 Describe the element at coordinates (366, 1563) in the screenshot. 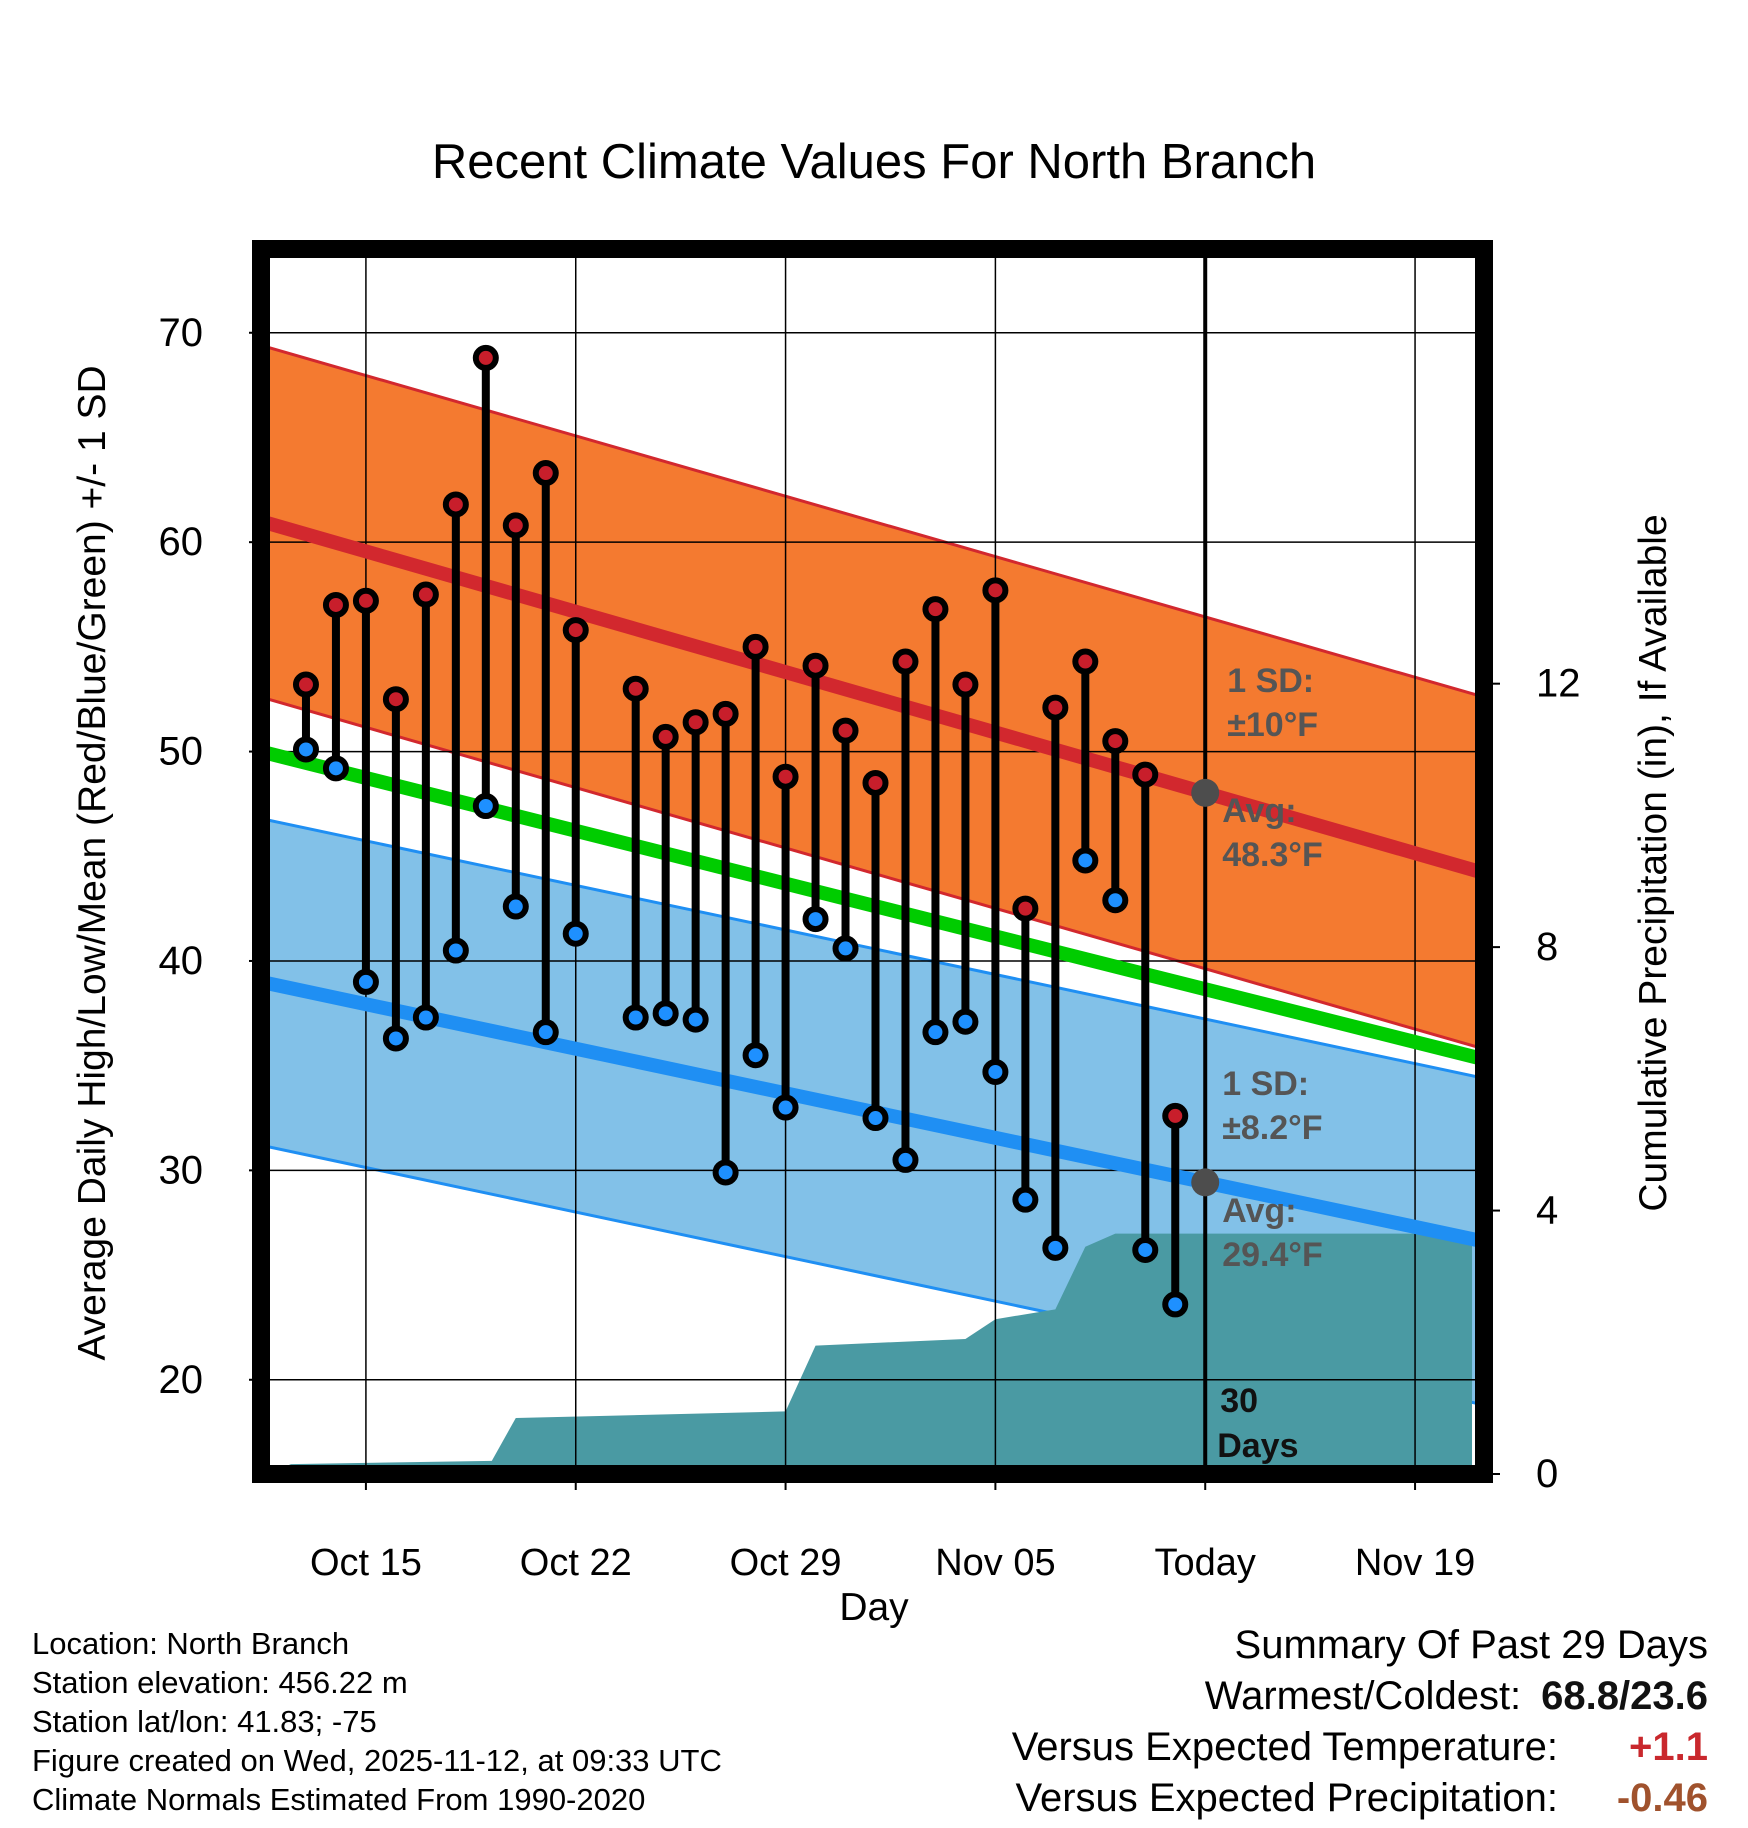

I see `x-tick-label: Oct 15` at that location.